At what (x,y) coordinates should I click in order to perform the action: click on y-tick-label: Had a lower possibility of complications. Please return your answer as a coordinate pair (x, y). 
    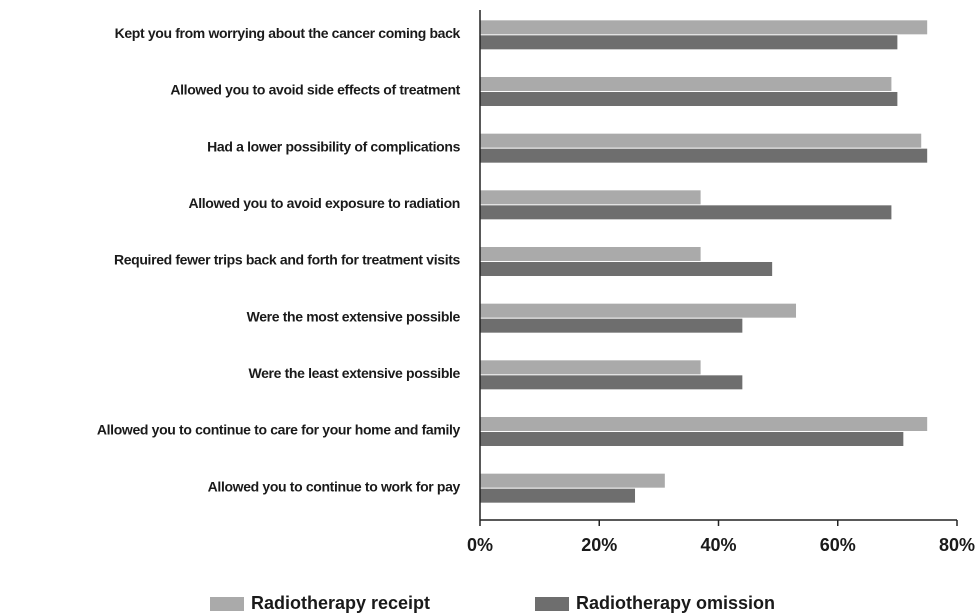
    Looking at the image, I should click on (333, 146).